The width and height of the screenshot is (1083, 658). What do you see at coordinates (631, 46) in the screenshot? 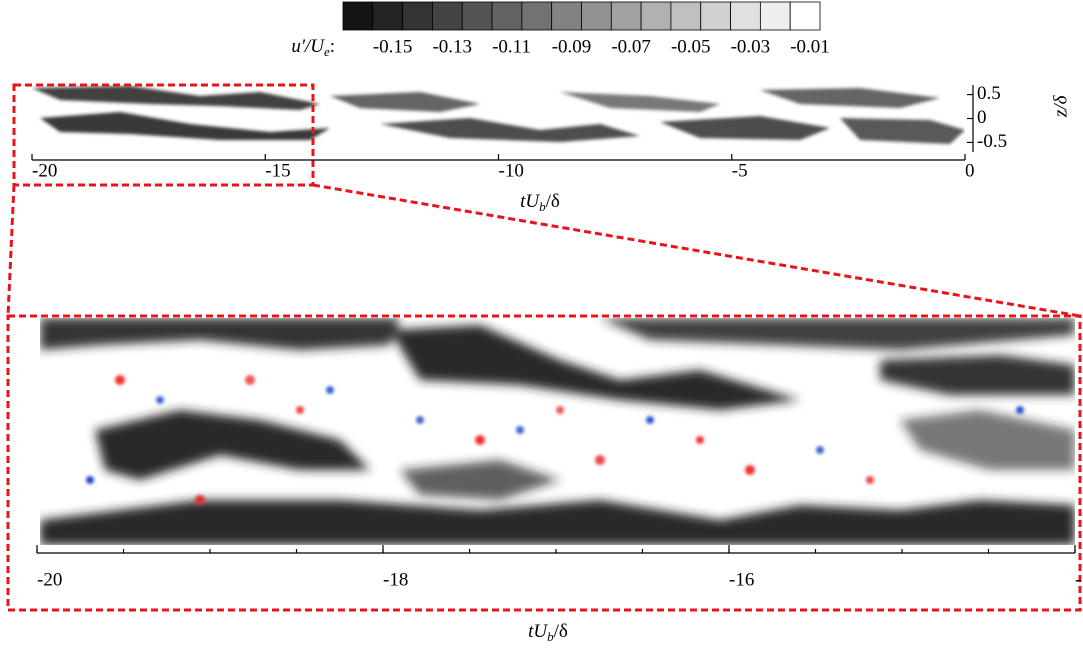
I see `colorbar-tick-label: -0.07` at bounding box center [631, 46].